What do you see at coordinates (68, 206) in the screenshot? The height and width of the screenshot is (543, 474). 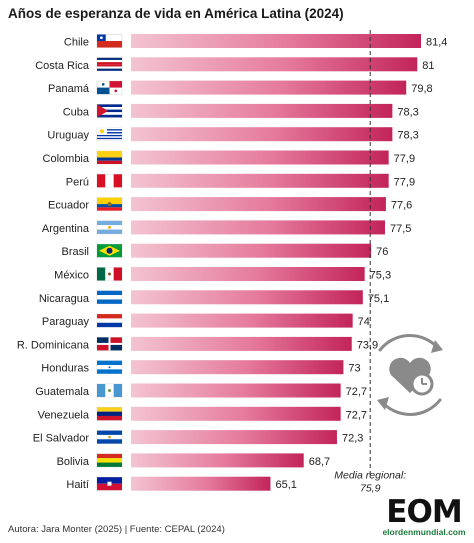 I see `category-label: Ecuador` at bounding box center [68, 206].